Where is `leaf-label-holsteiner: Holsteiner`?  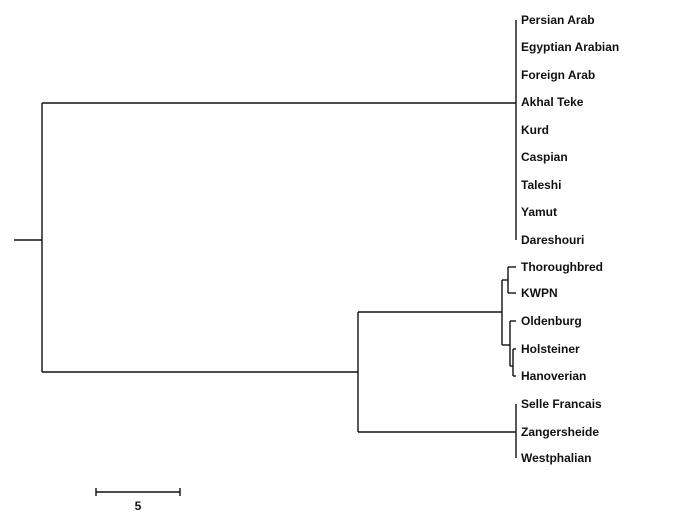 leaf-label-holsteiner: Holsteiner is located at coordinates (550, 349).